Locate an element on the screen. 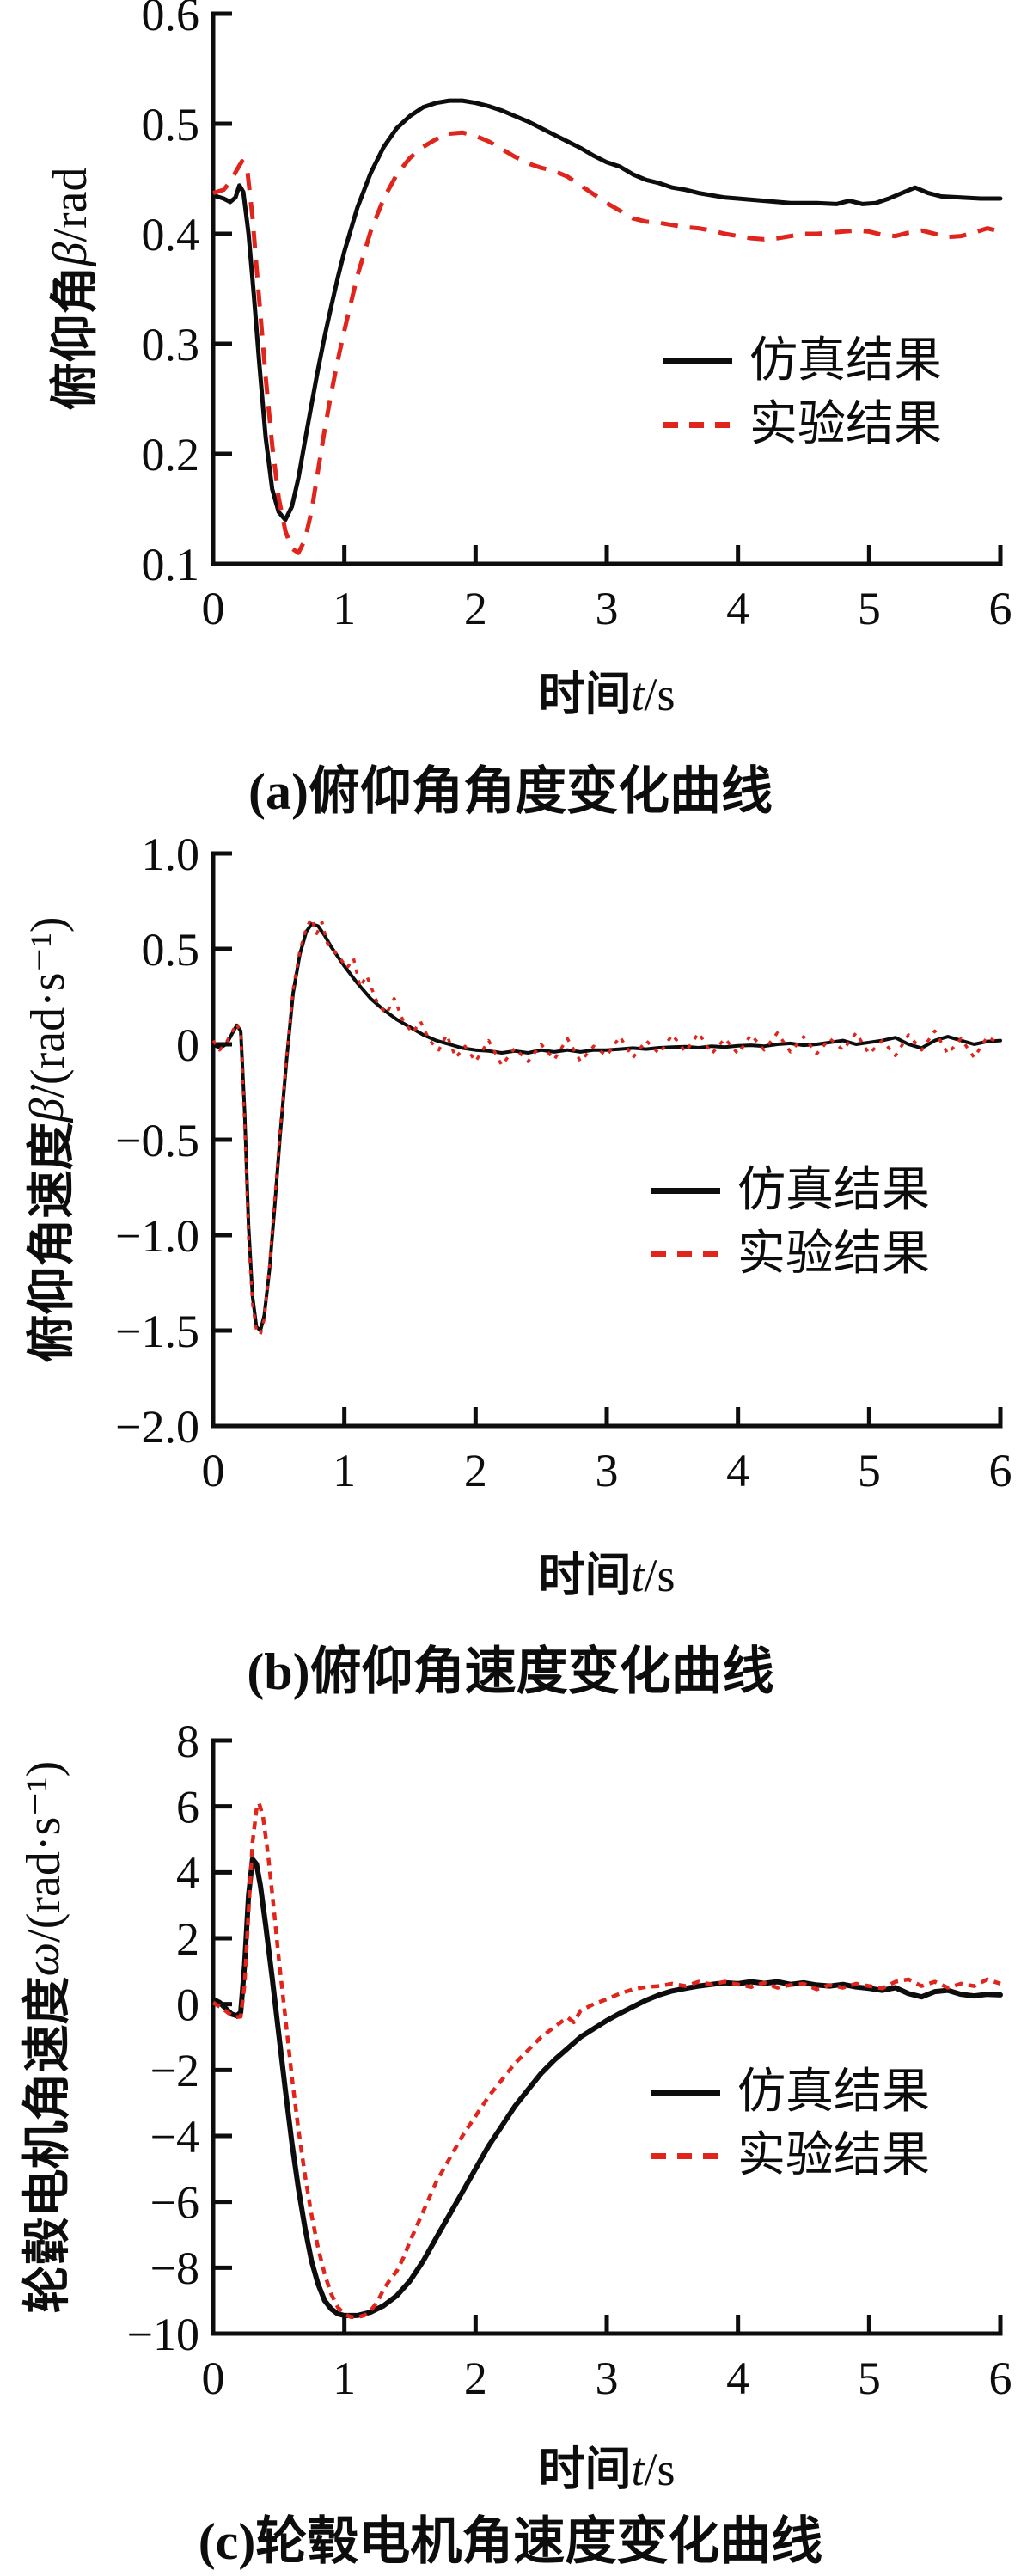 The image size is (1021, 2576). y-tick-label: −1.0 is located at coordinates (157, 1236).